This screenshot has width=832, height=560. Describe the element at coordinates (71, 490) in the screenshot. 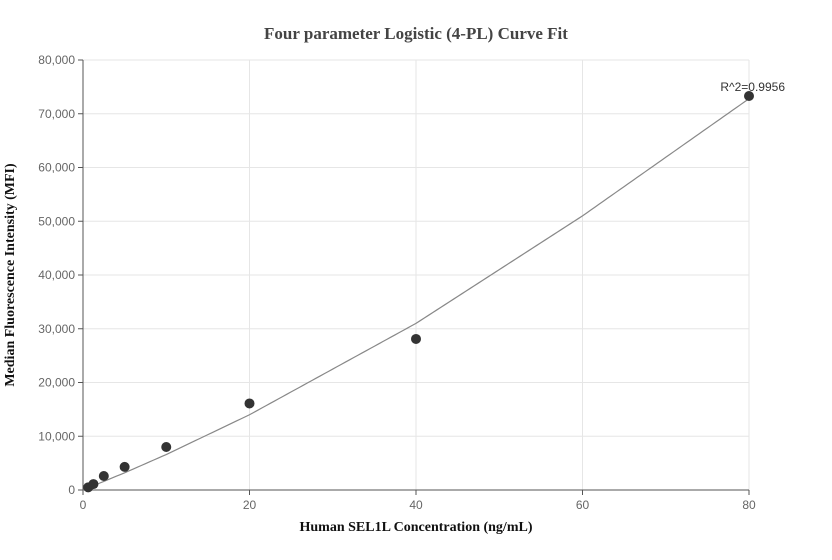

I see `y-tick-label: 0` at that location.